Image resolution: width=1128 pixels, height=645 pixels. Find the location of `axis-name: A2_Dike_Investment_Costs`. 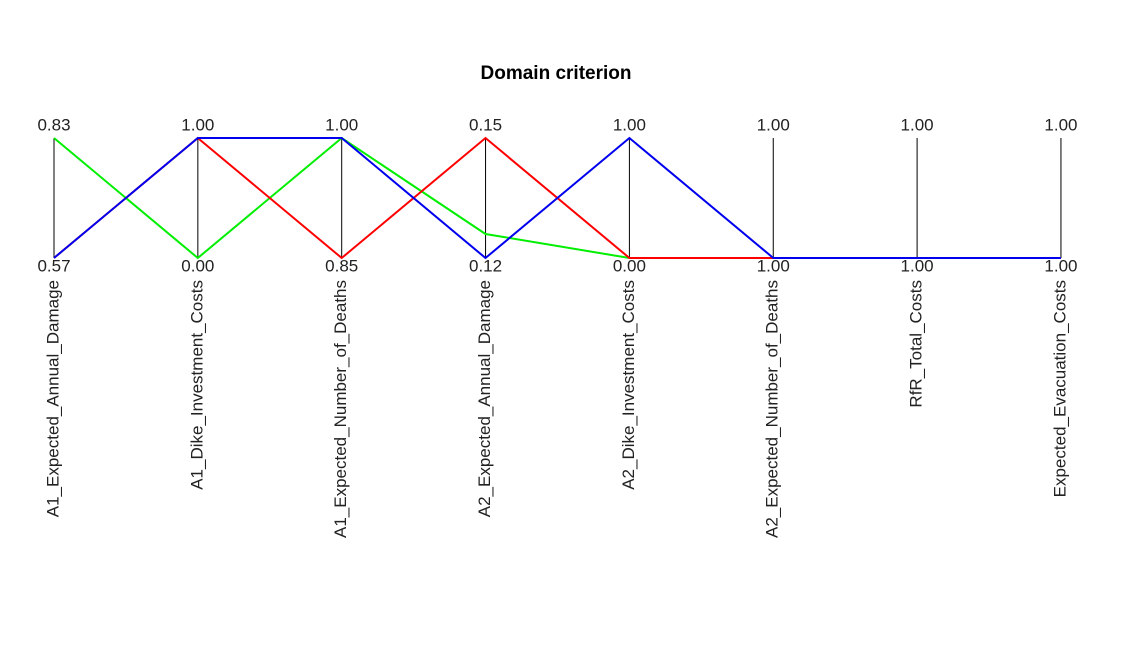

axis-name: A2_Dike_Investment_Costs is located at coordinates (628, 385).